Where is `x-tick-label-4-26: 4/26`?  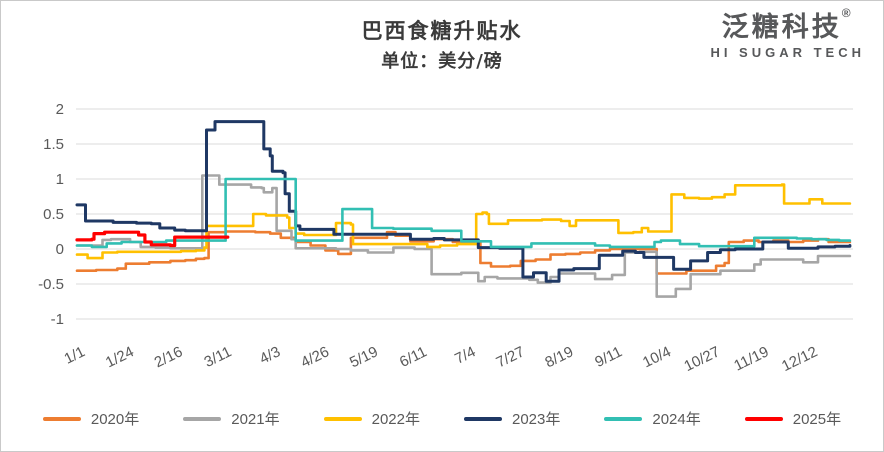 x-tick-label-4-26: 4/26 is located at coordinates (315, 357).